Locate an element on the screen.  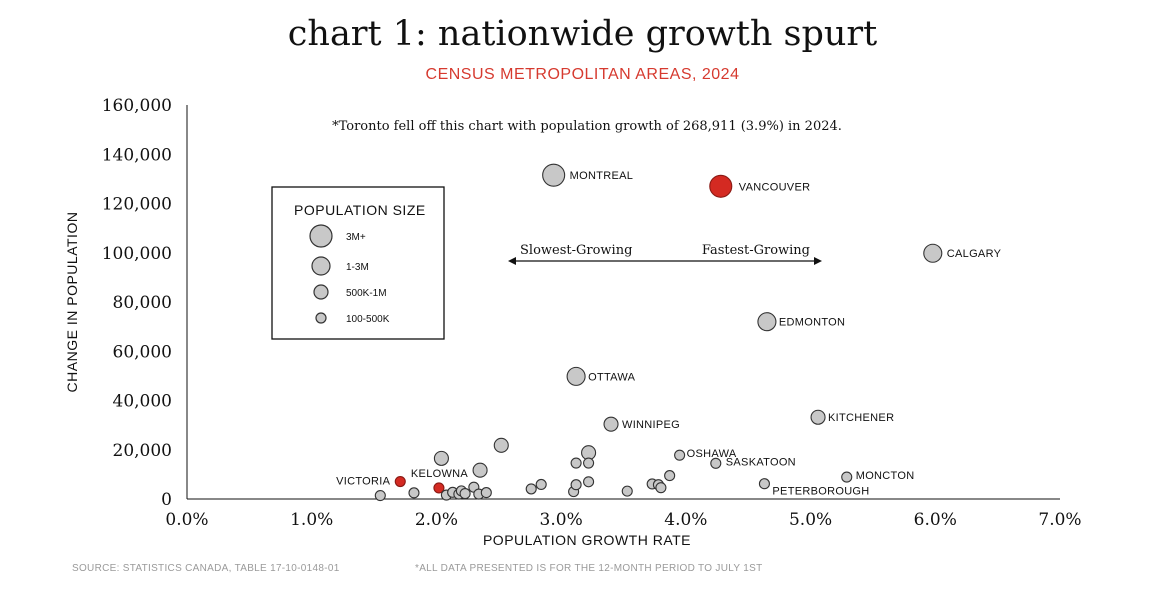
x-tick-label: 0.0% is located at coordinates (186, 520).